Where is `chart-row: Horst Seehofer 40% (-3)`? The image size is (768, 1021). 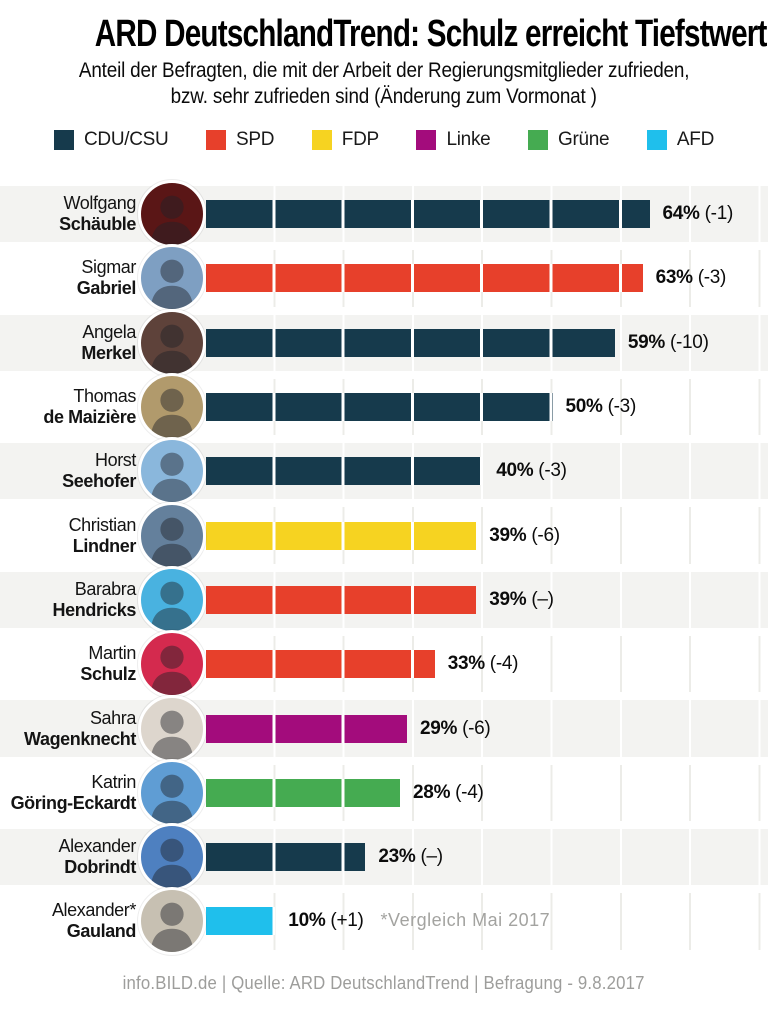 chart-row: Horst Seehofer 40% (-3) is located at coordinates (384, 471).